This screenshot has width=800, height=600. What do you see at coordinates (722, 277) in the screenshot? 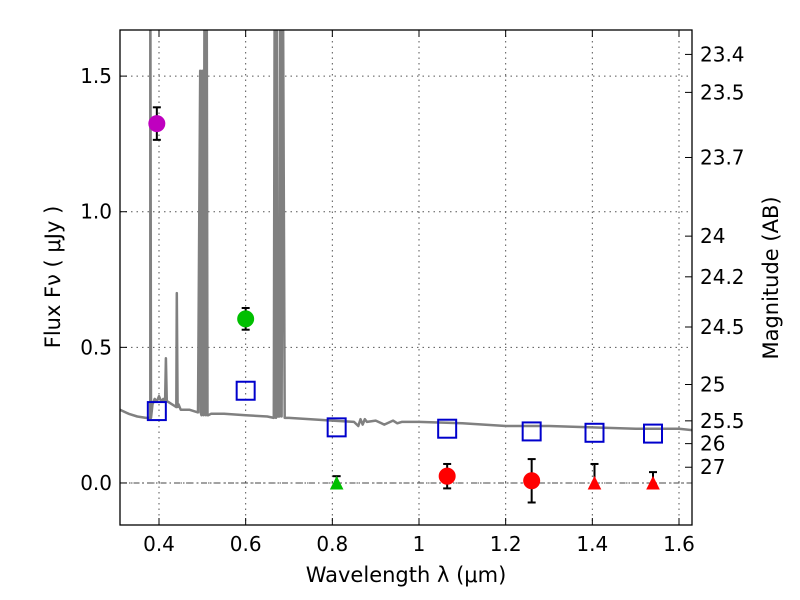
I see `right-tick-label: 24.2` at bounding box center [722, 277].